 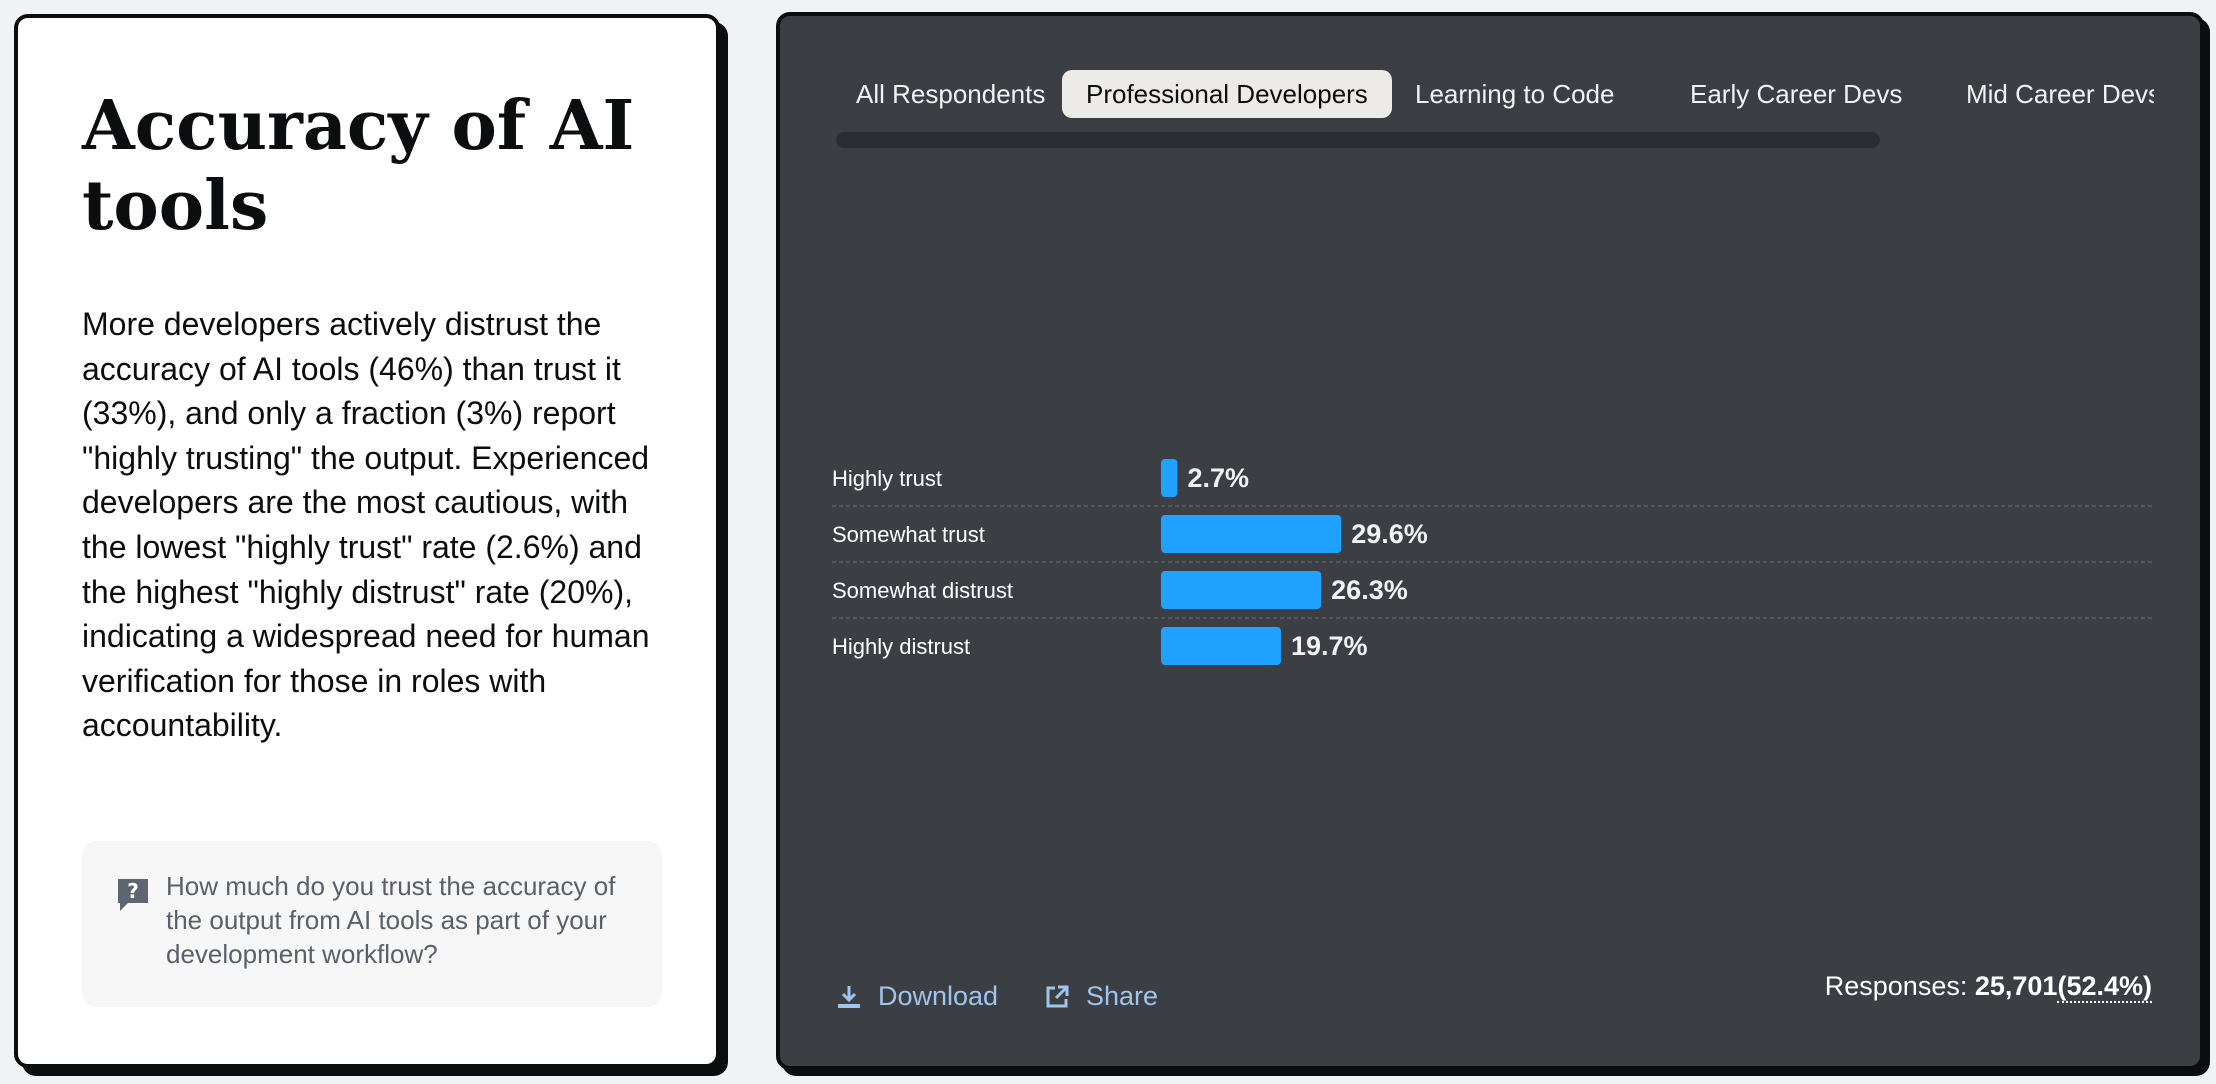 What do you see at coordinates (1122, 996) in the screenshot?
I see `share-label: Share` at bounding box center [1122, 996].